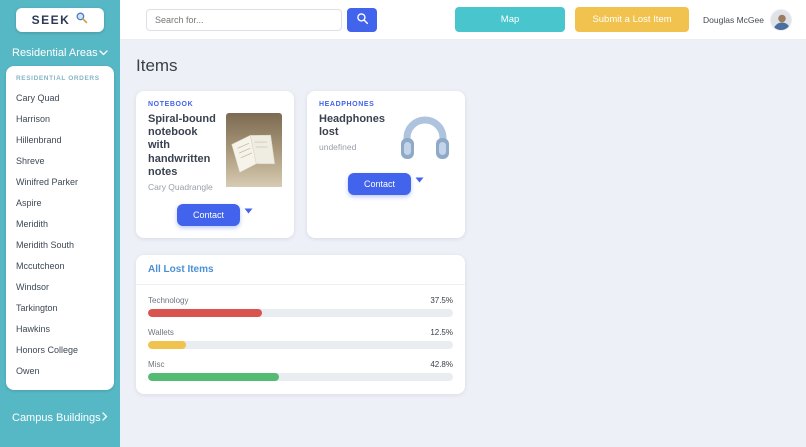 This screenshot has width=806, height=447. What do you see at coordinates (632, 19) in the screenshot?
I see `submit-lost-item-button: Submit a Lost Item` at bounding box center [632, 19].